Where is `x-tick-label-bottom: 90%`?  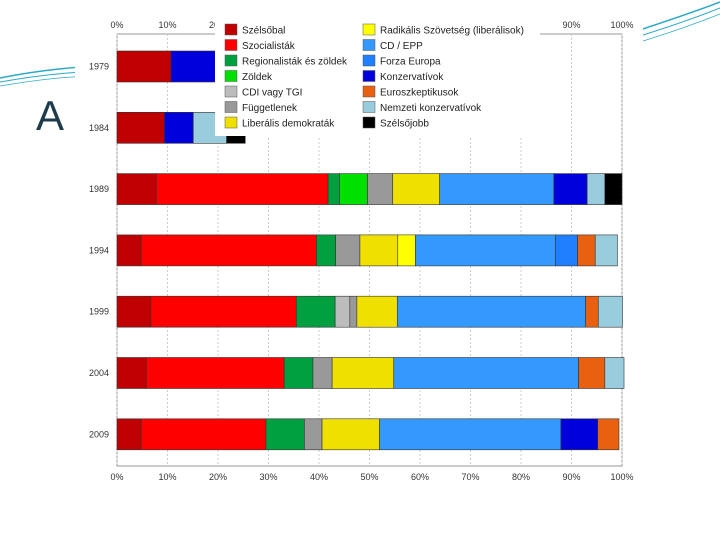 x-tick-label-bottom: 90% is located at coordinates (571, 477).